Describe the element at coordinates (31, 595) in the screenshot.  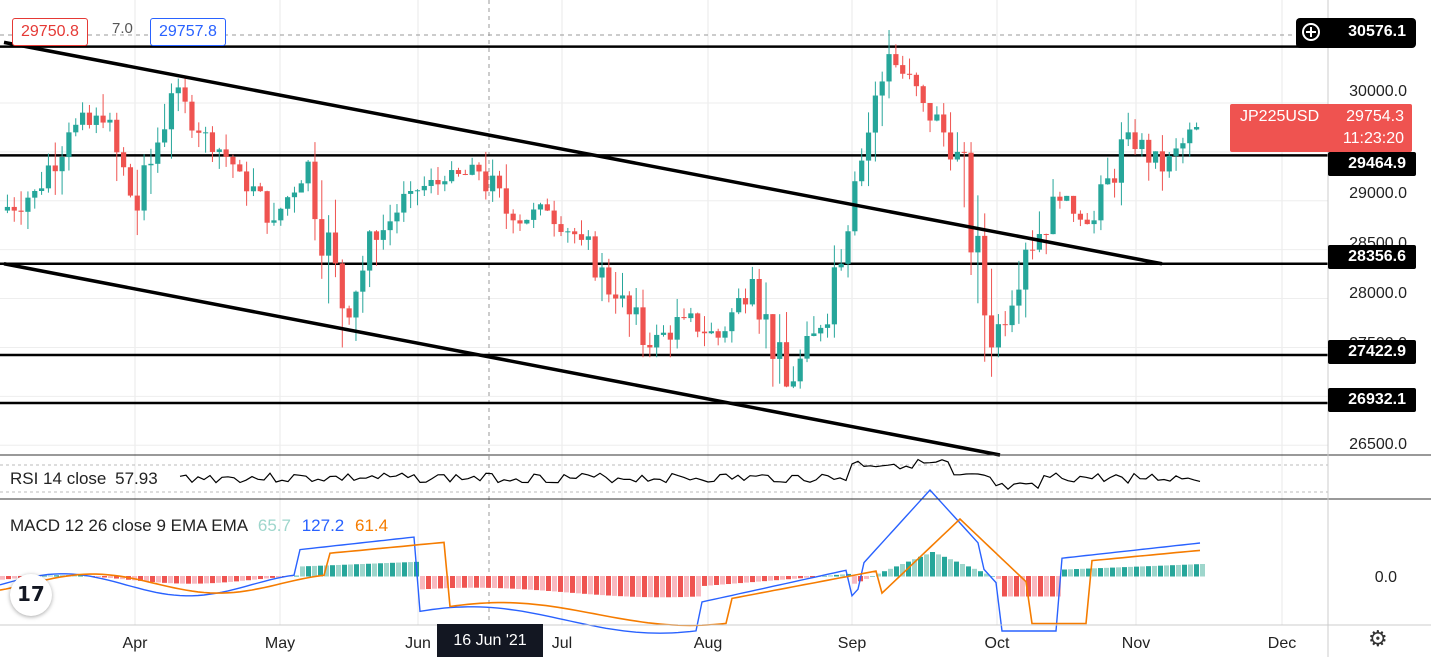
I see `tradingview-logo-icon: 17` at that location.